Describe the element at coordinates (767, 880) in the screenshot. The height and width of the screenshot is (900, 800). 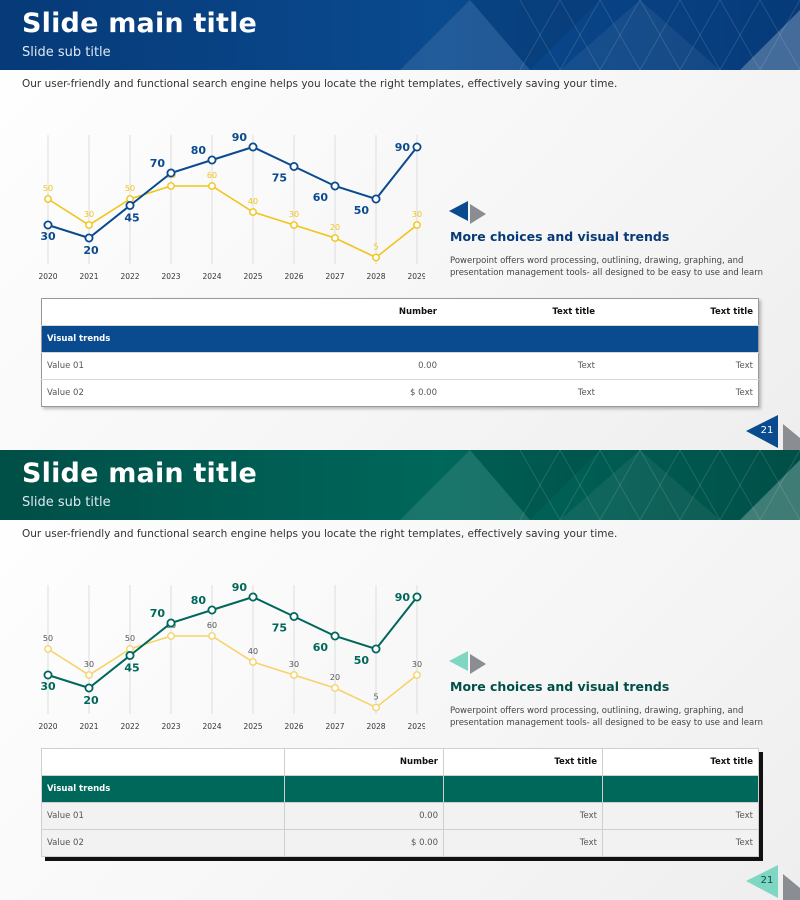
I see `page-number: 21` at that location.